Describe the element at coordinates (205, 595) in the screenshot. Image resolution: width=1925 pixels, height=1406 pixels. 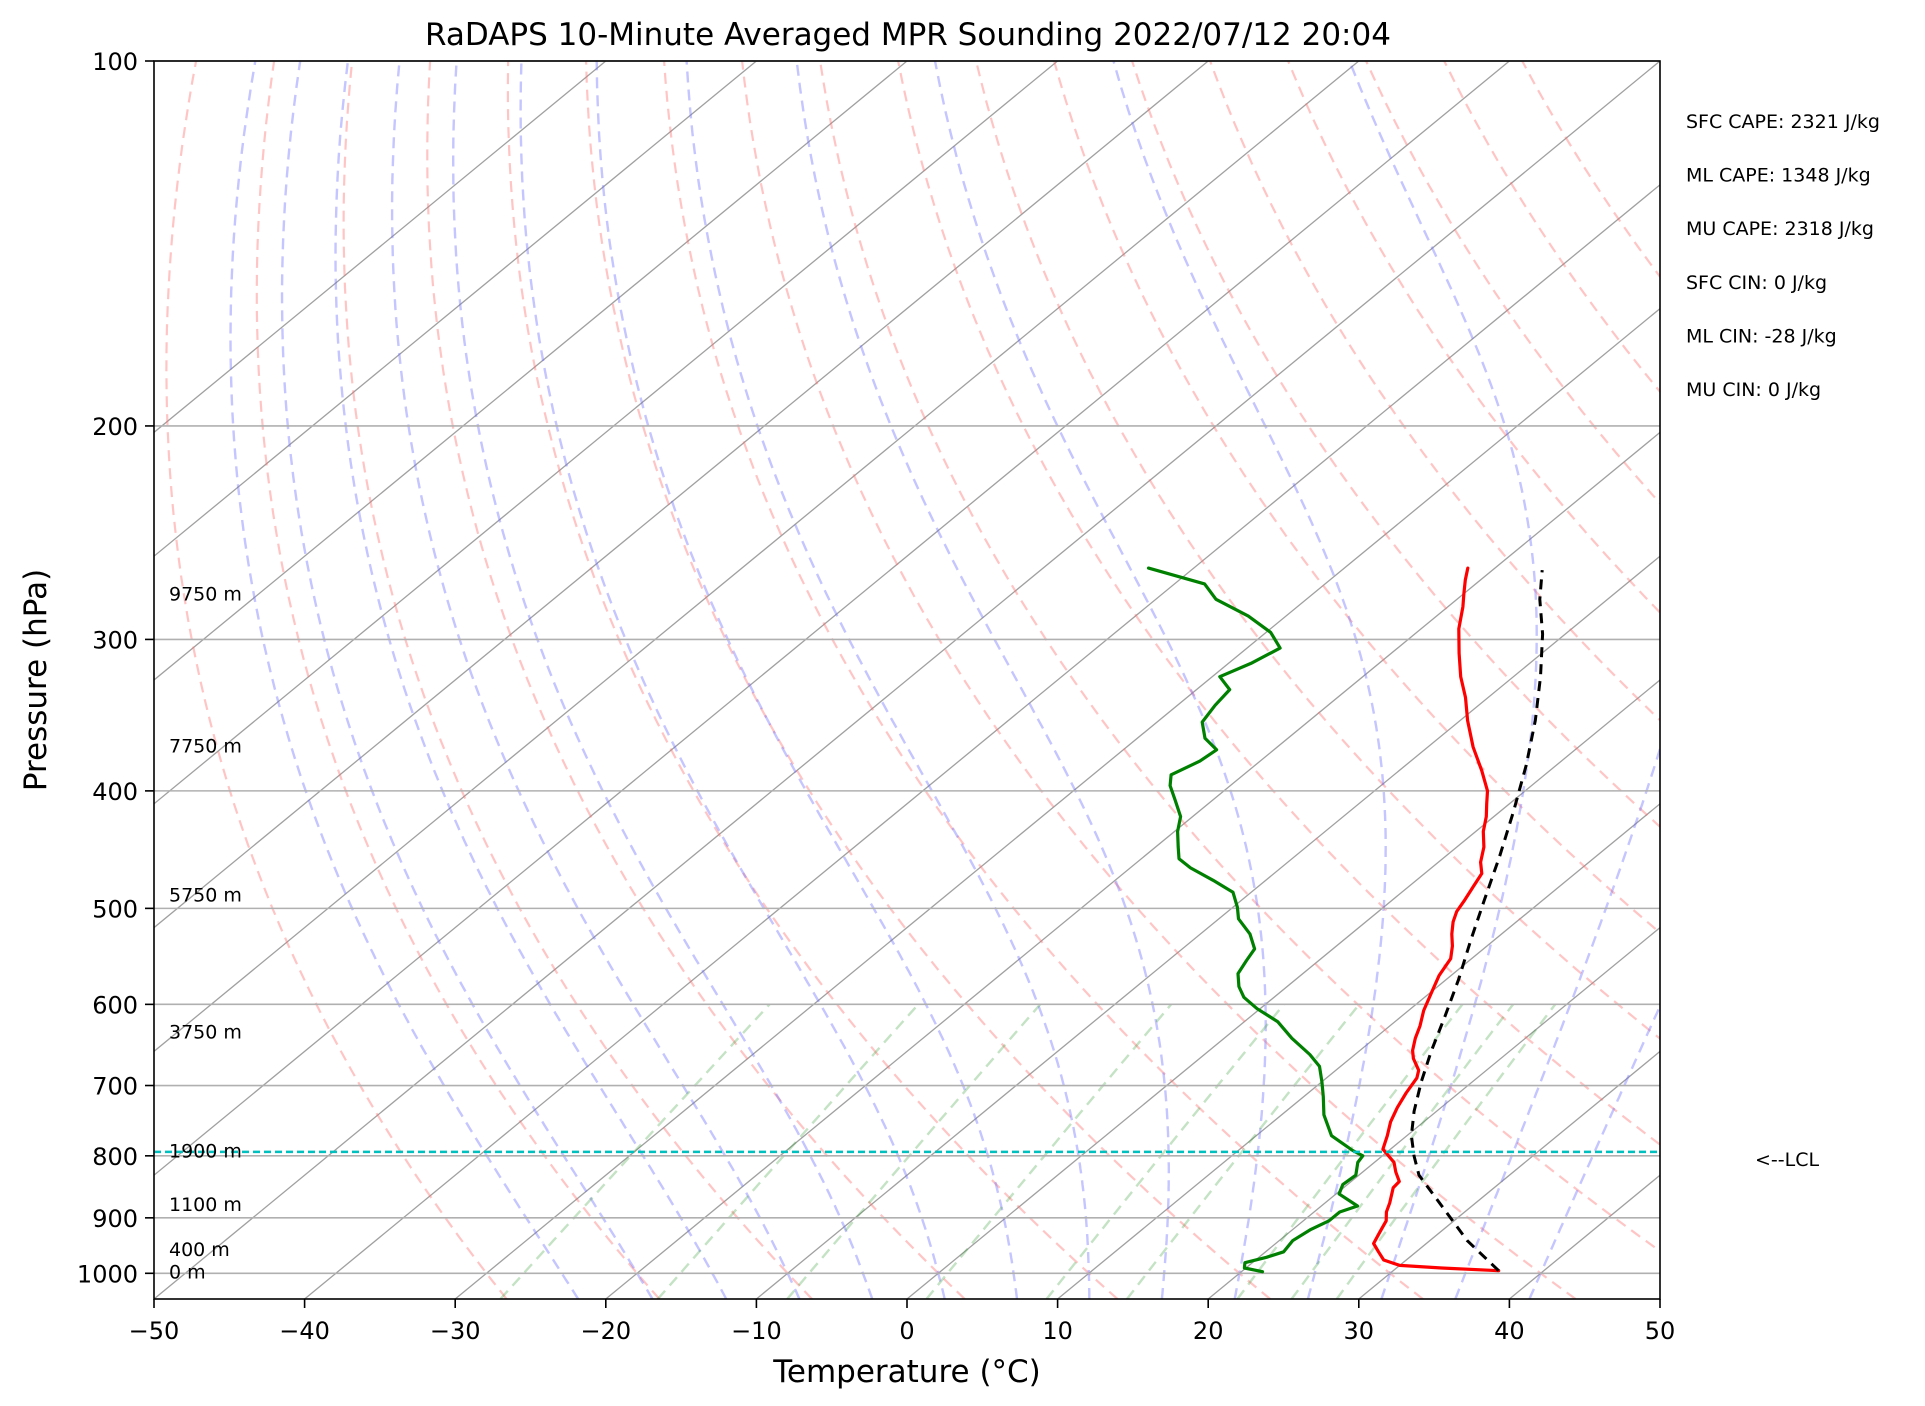
I see `height-label: 9750 m` at that location.